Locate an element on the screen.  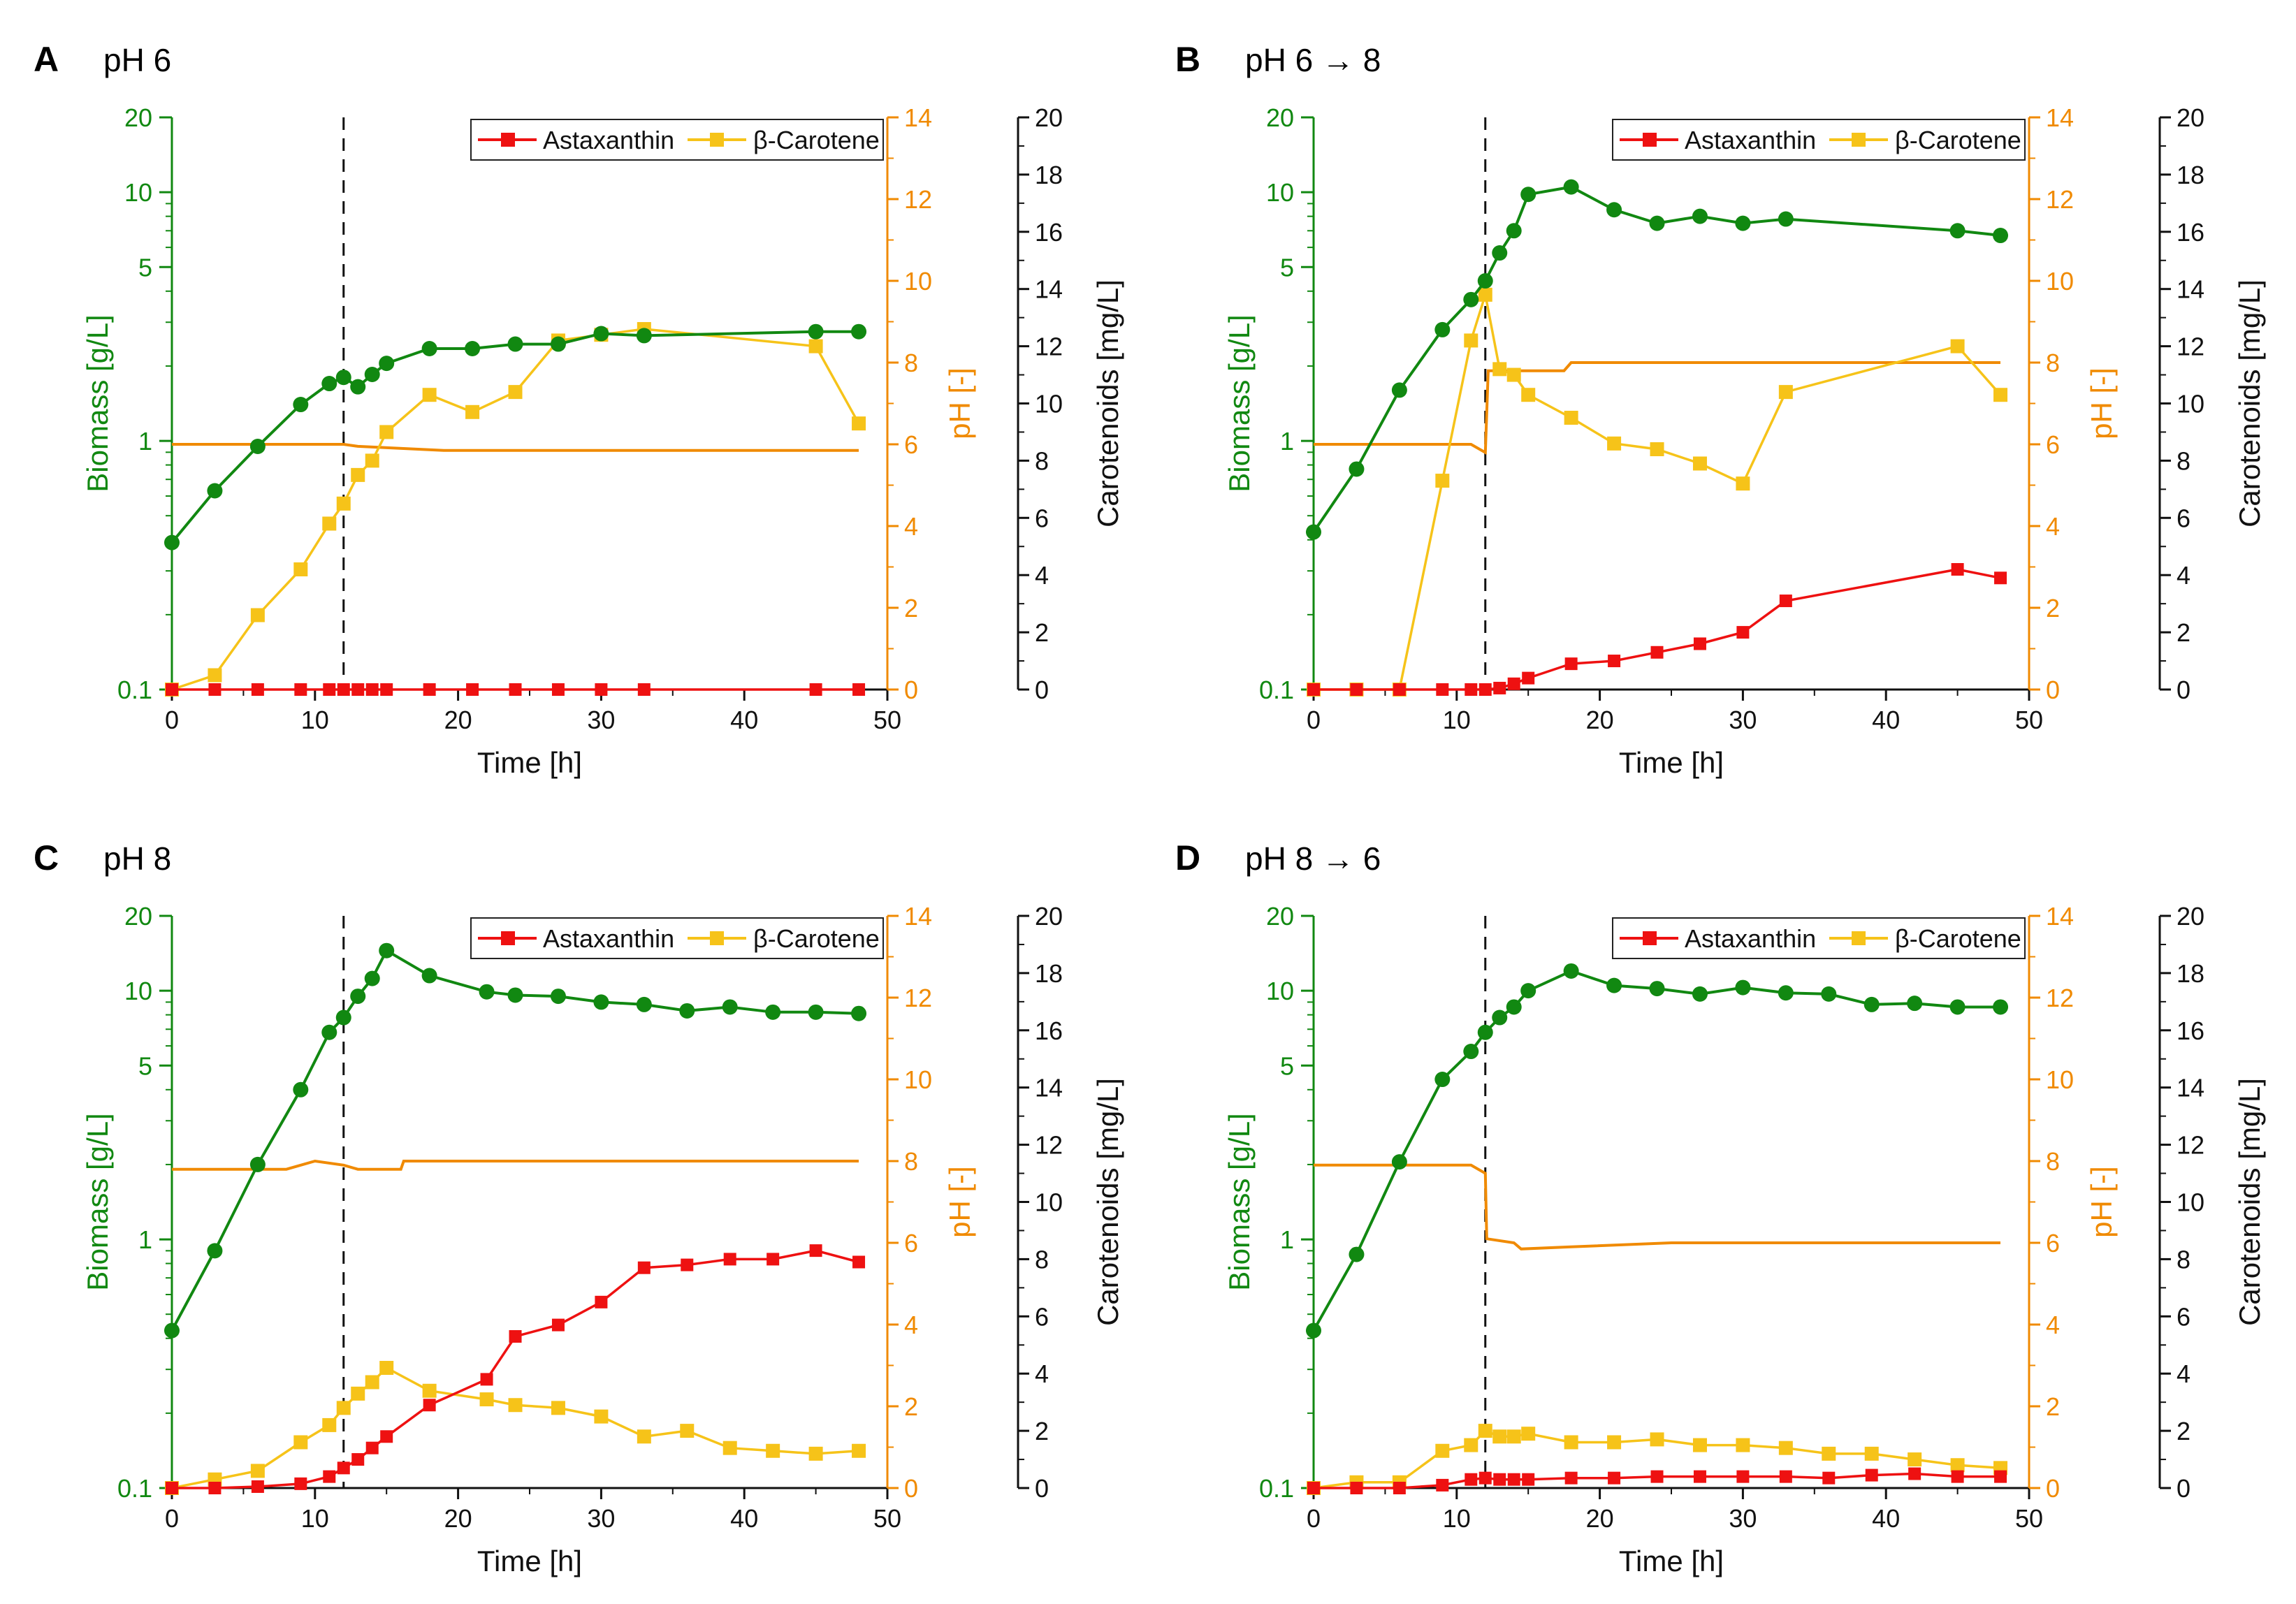
legend-astaxanthin-label: Astaxanthin is located at coordinates (1750, 140).